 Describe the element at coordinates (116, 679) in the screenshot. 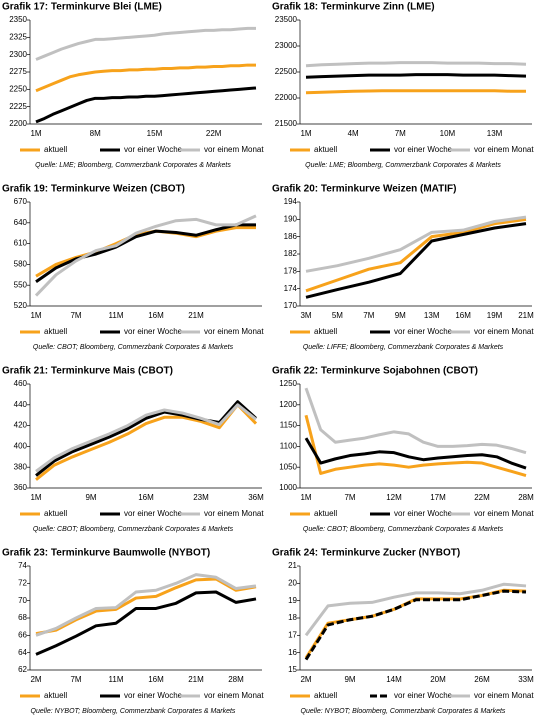

I see `x-tick-label: 11M` at that location.